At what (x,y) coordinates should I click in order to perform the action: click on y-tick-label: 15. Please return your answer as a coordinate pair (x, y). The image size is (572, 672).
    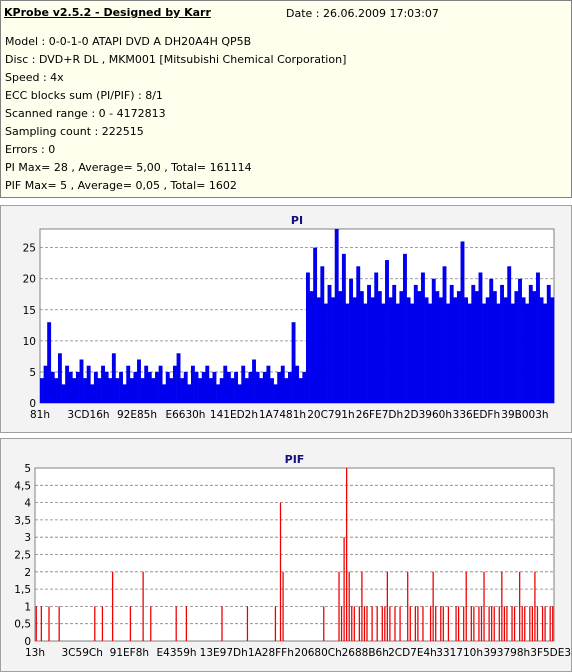
    Looking at the image, I should click on (29, 311).